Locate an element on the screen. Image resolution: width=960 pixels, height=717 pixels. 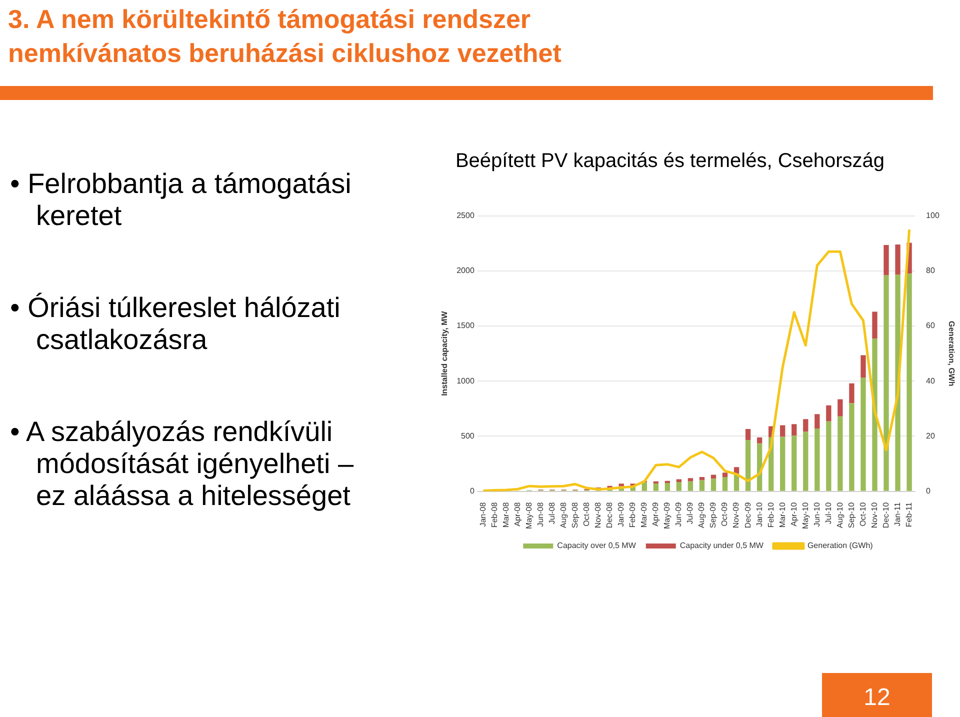
text: • Felrobbantja a támogatási keretet is located at coordinates (181, 200).